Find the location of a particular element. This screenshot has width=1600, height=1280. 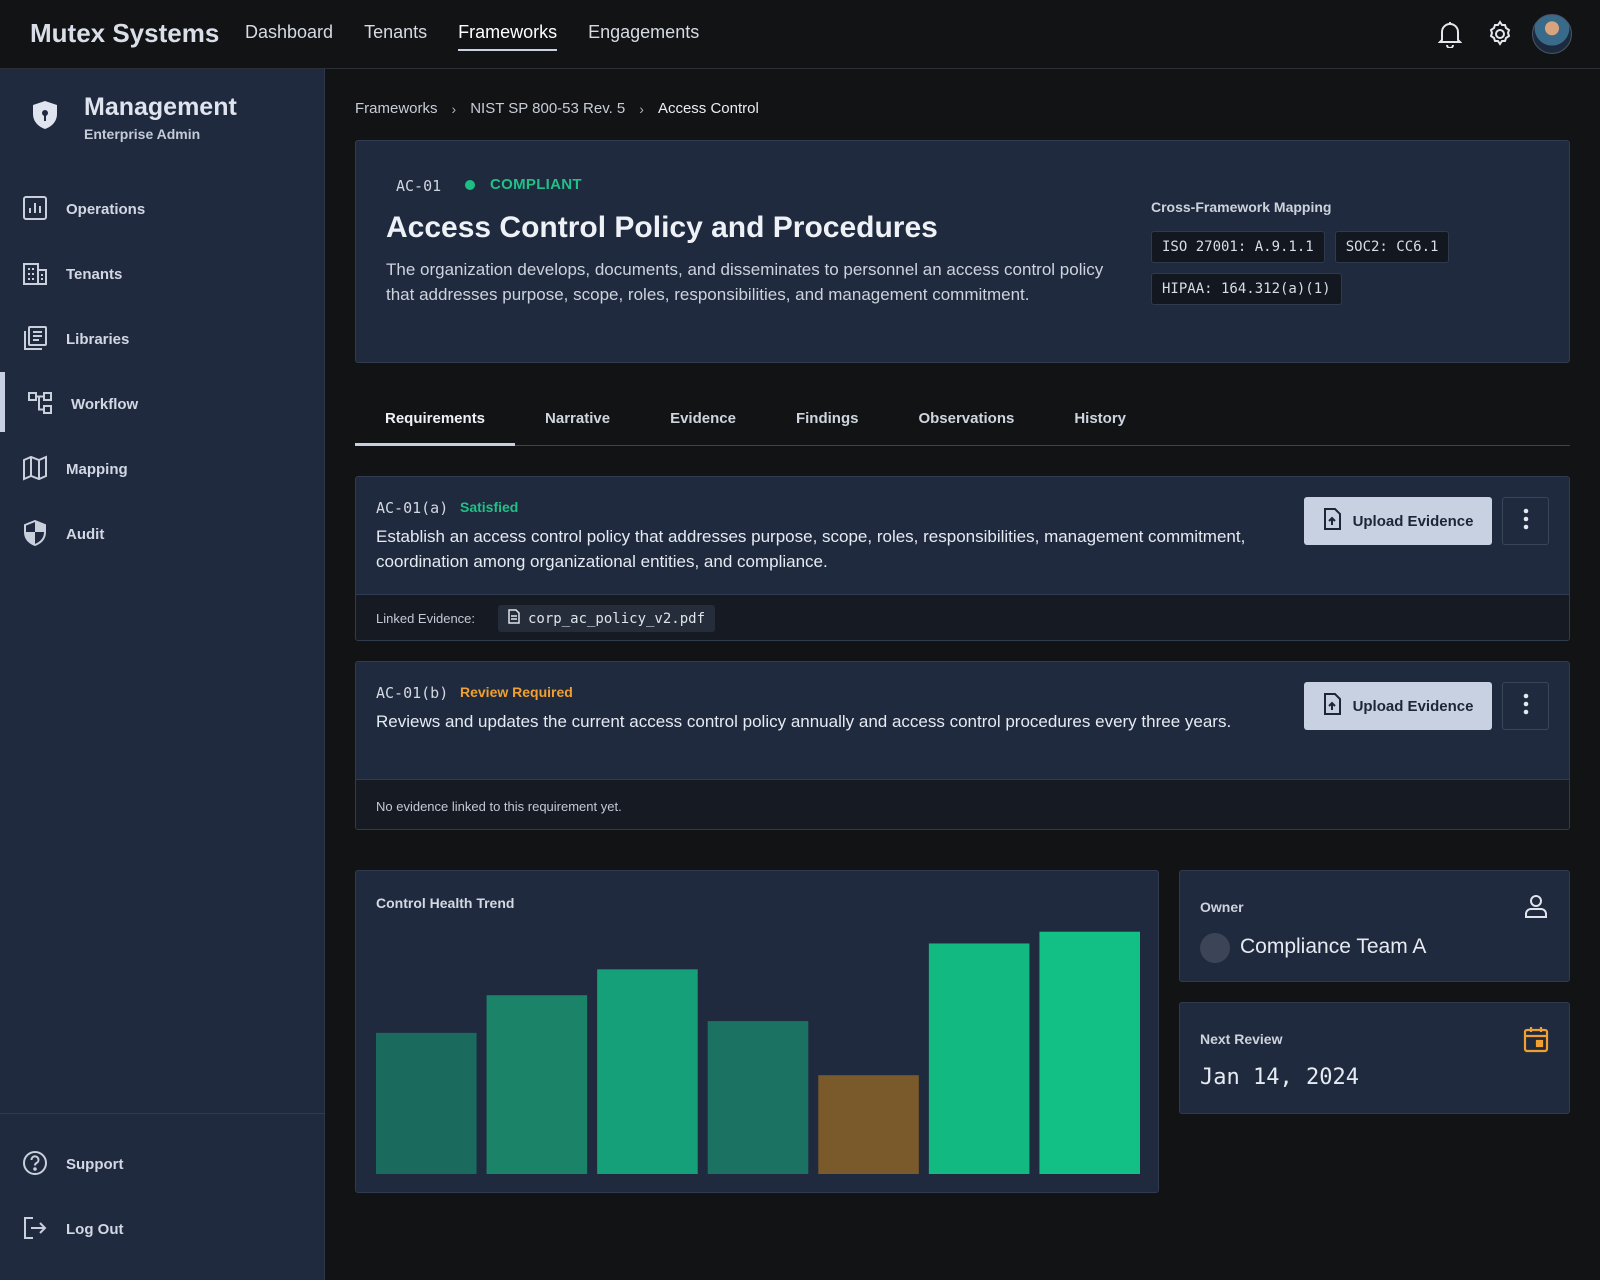

gear-icon is located at coordinates (1500, 34).